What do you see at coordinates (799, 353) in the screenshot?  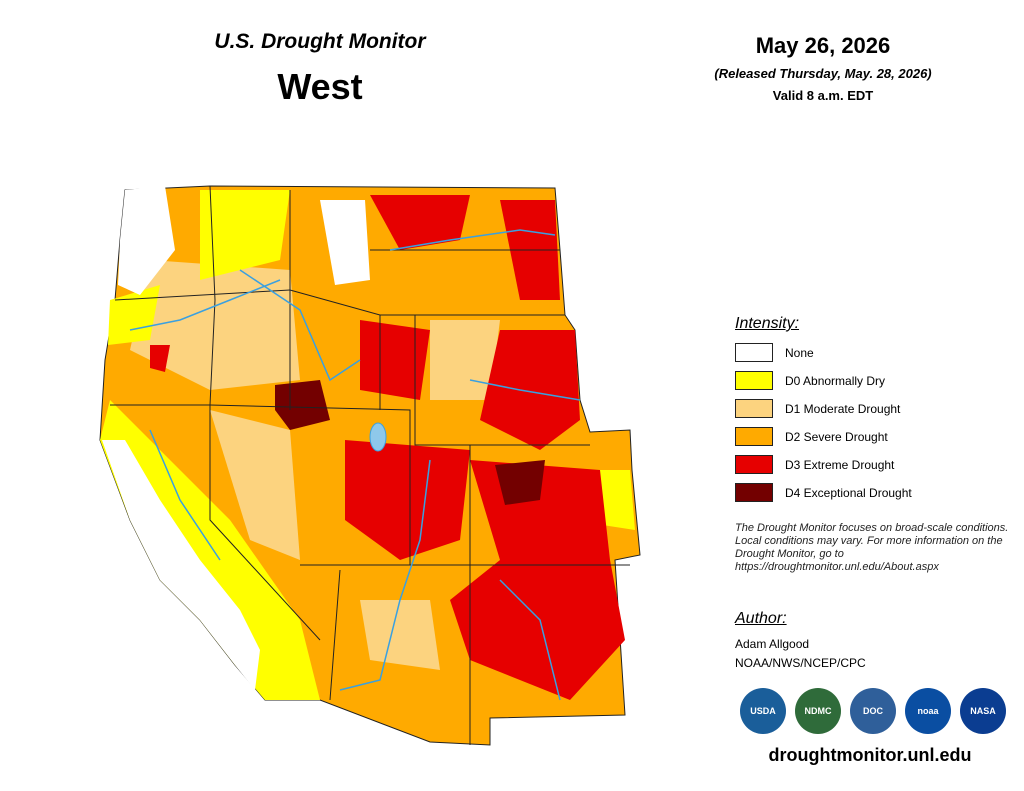 I see `legend-label: None` at bounding box center [799, 353].